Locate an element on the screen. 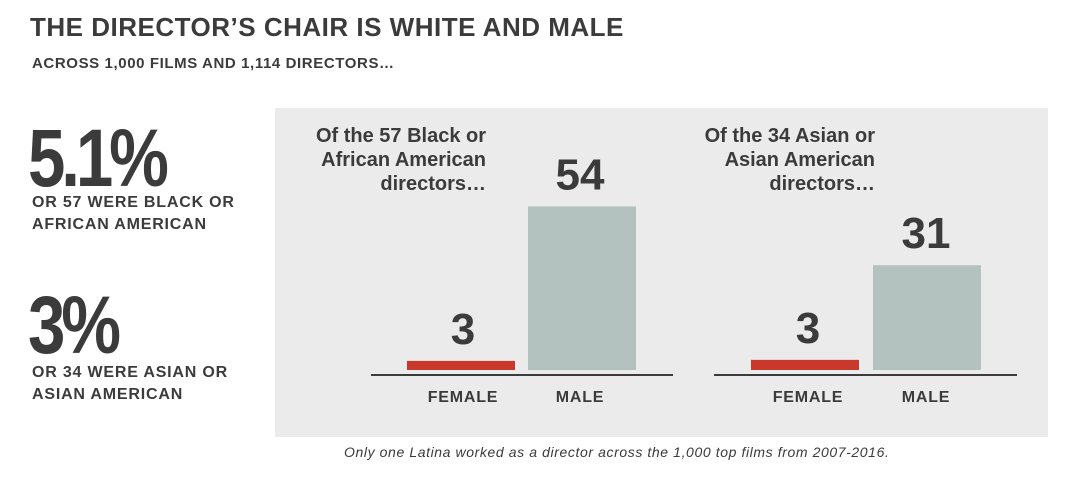  chart-1-title-line: African American is located at coordinates (403, 160).